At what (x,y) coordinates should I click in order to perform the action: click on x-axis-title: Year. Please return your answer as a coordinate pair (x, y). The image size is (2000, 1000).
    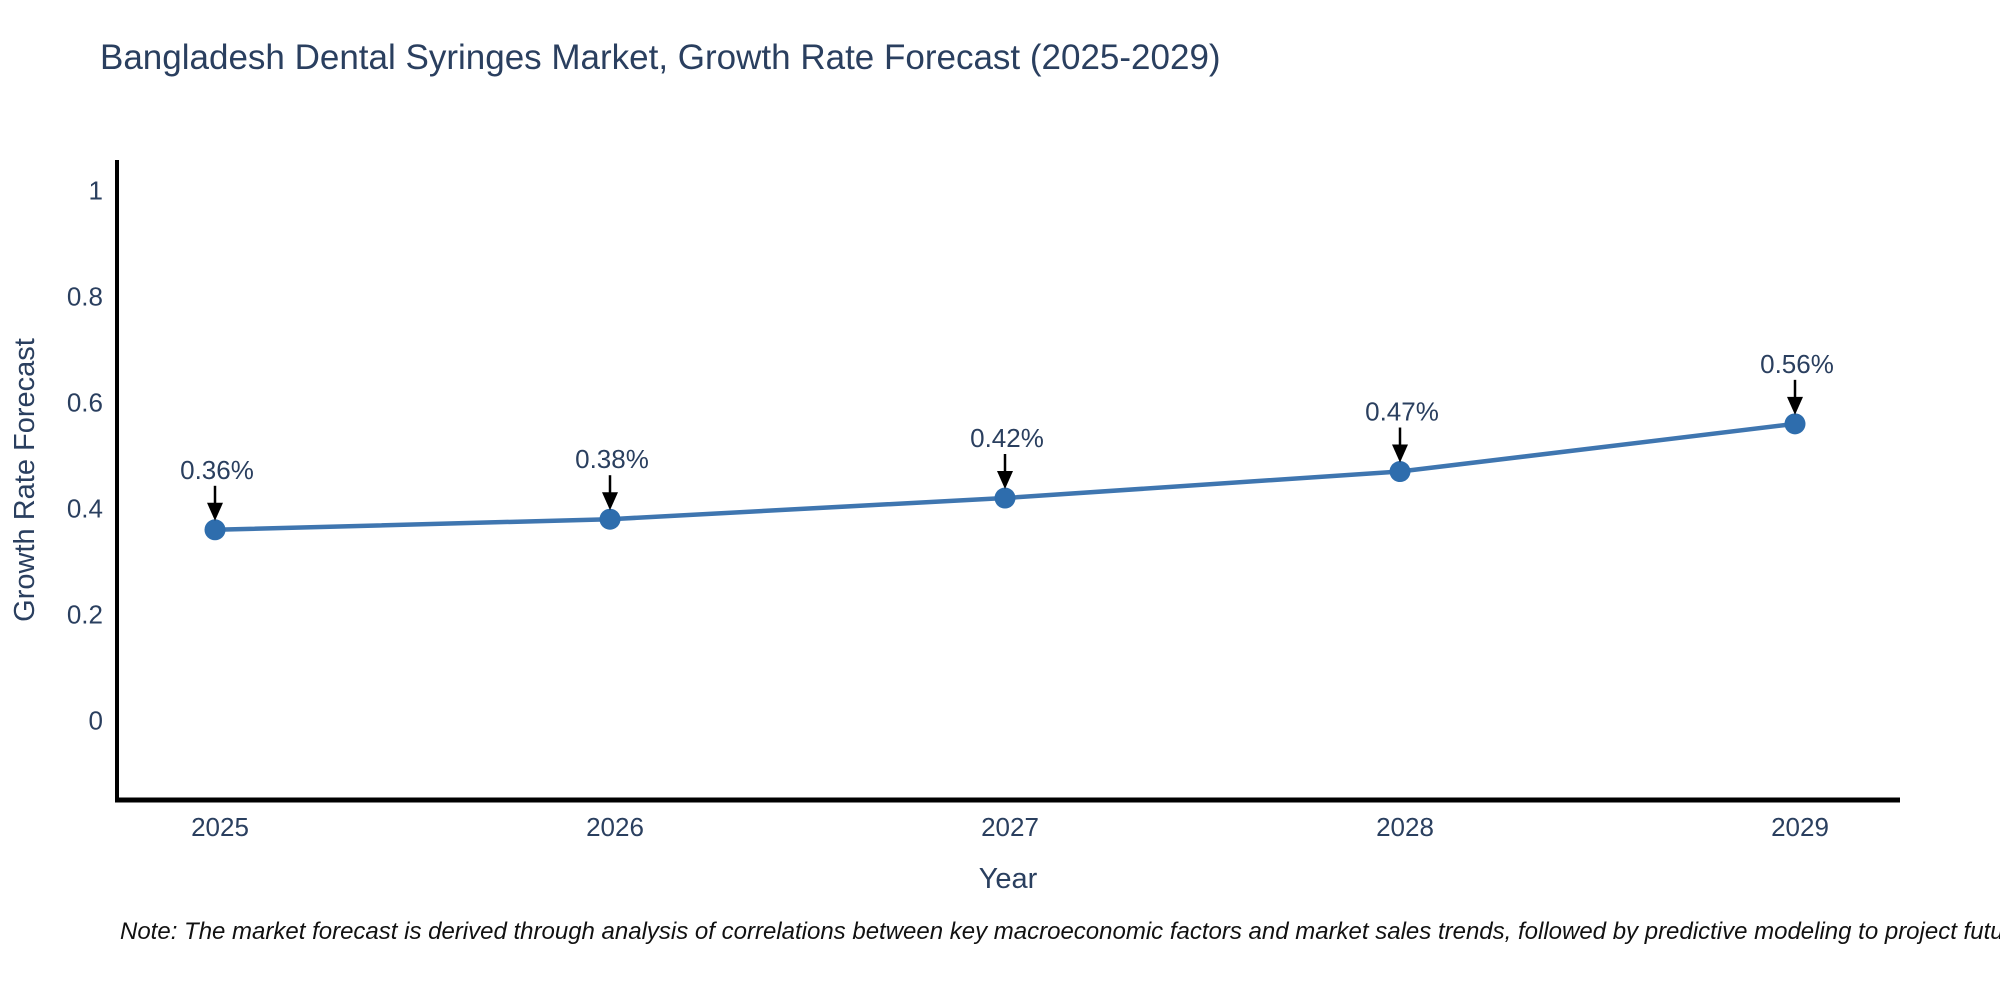
    Looking at the image, I should click on (1008, 879).